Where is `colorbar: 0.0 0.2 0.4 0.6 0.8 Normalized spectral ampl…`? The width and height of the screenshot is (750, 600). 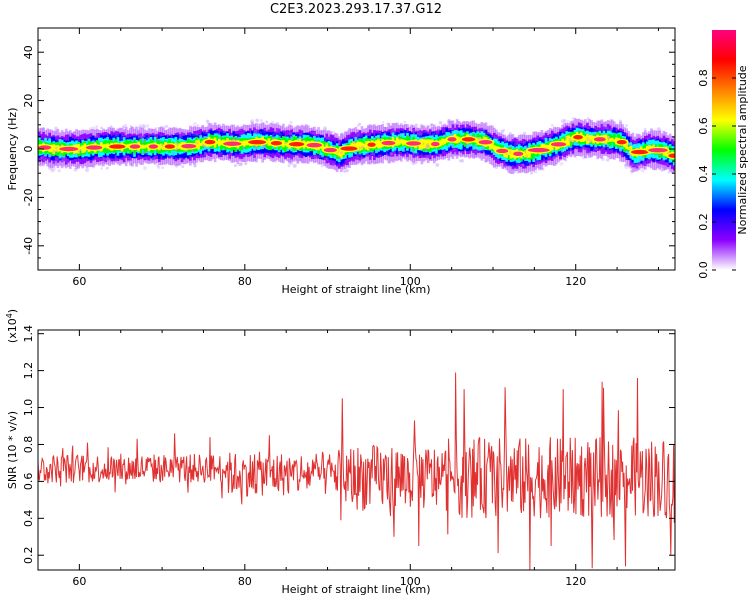
colorbar: 0.0 0.2 0.4 0.6 0.8 Normalized spectral ampl… is located at coordinates (723, 154).